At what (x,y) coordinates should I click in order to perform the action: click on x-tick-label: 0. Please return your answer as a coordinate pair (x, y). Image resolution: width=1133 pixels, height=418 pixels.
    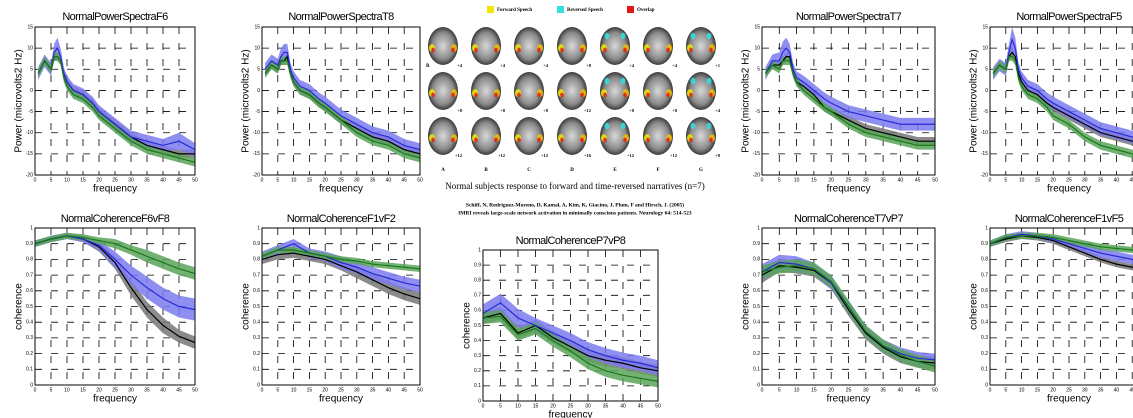
    Looking at the image, I should click on (35, 180).